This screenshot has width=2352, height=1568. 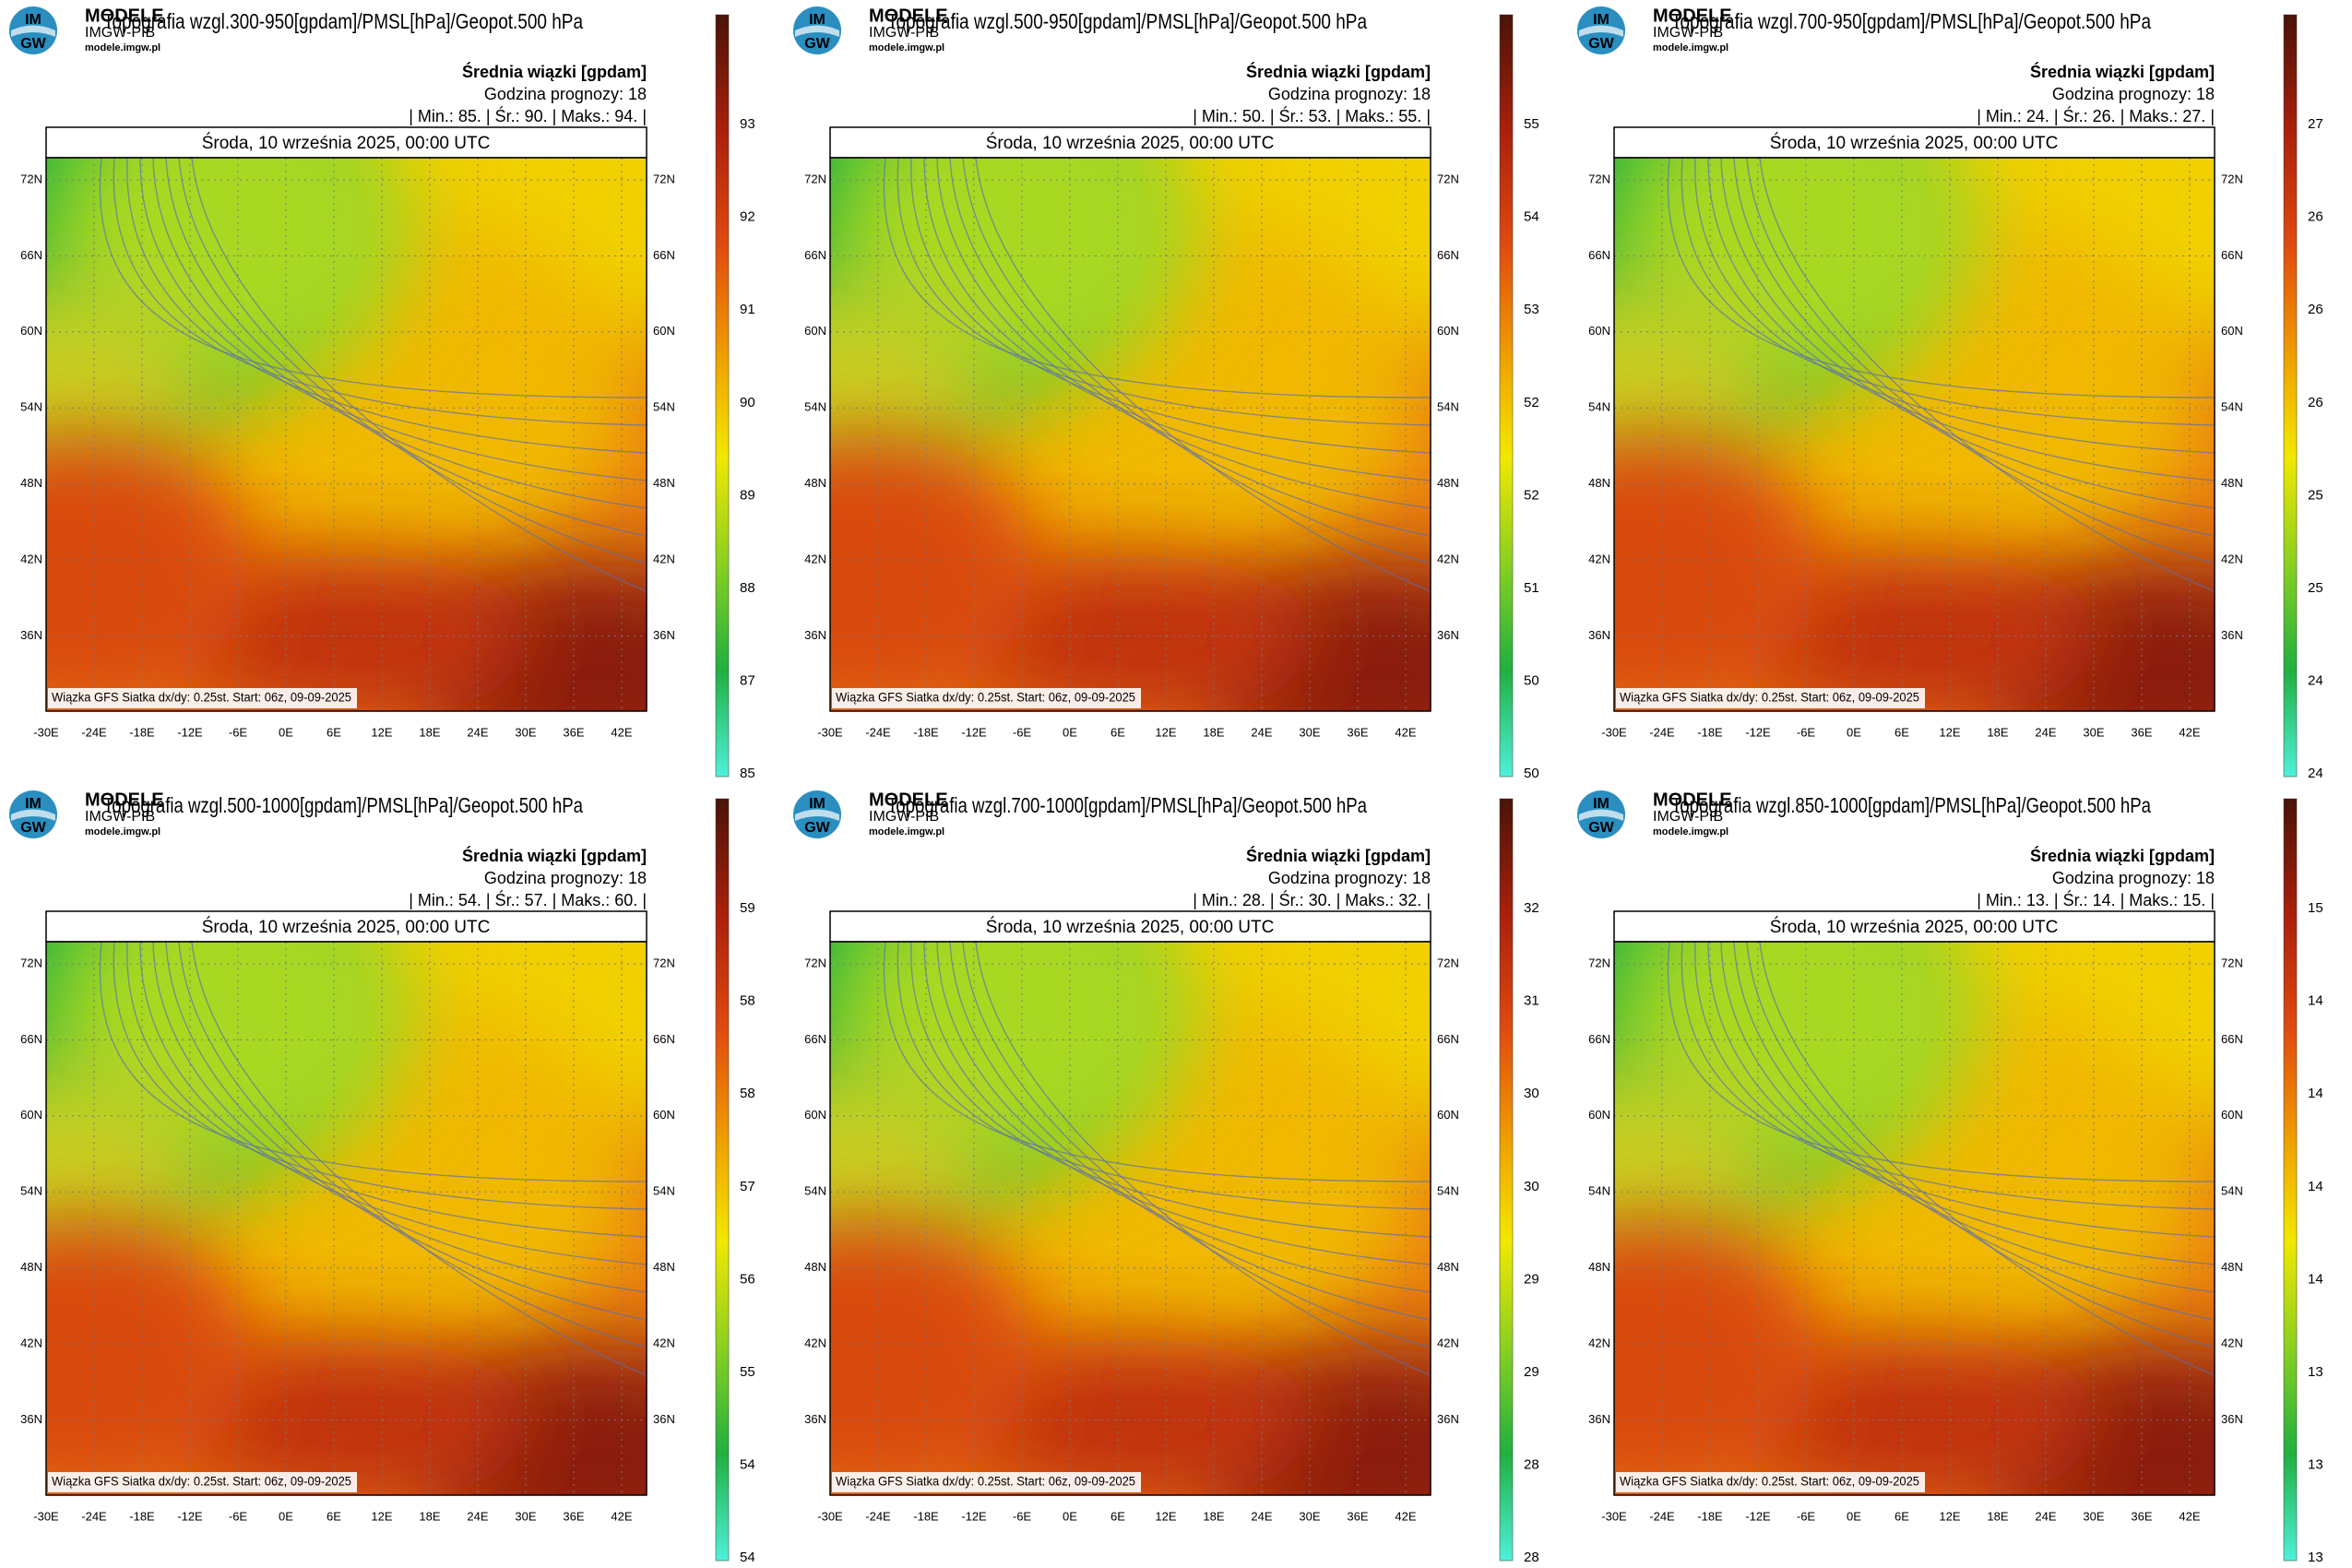 I want to click on logo-text: GW, so click(x=817, y=828).